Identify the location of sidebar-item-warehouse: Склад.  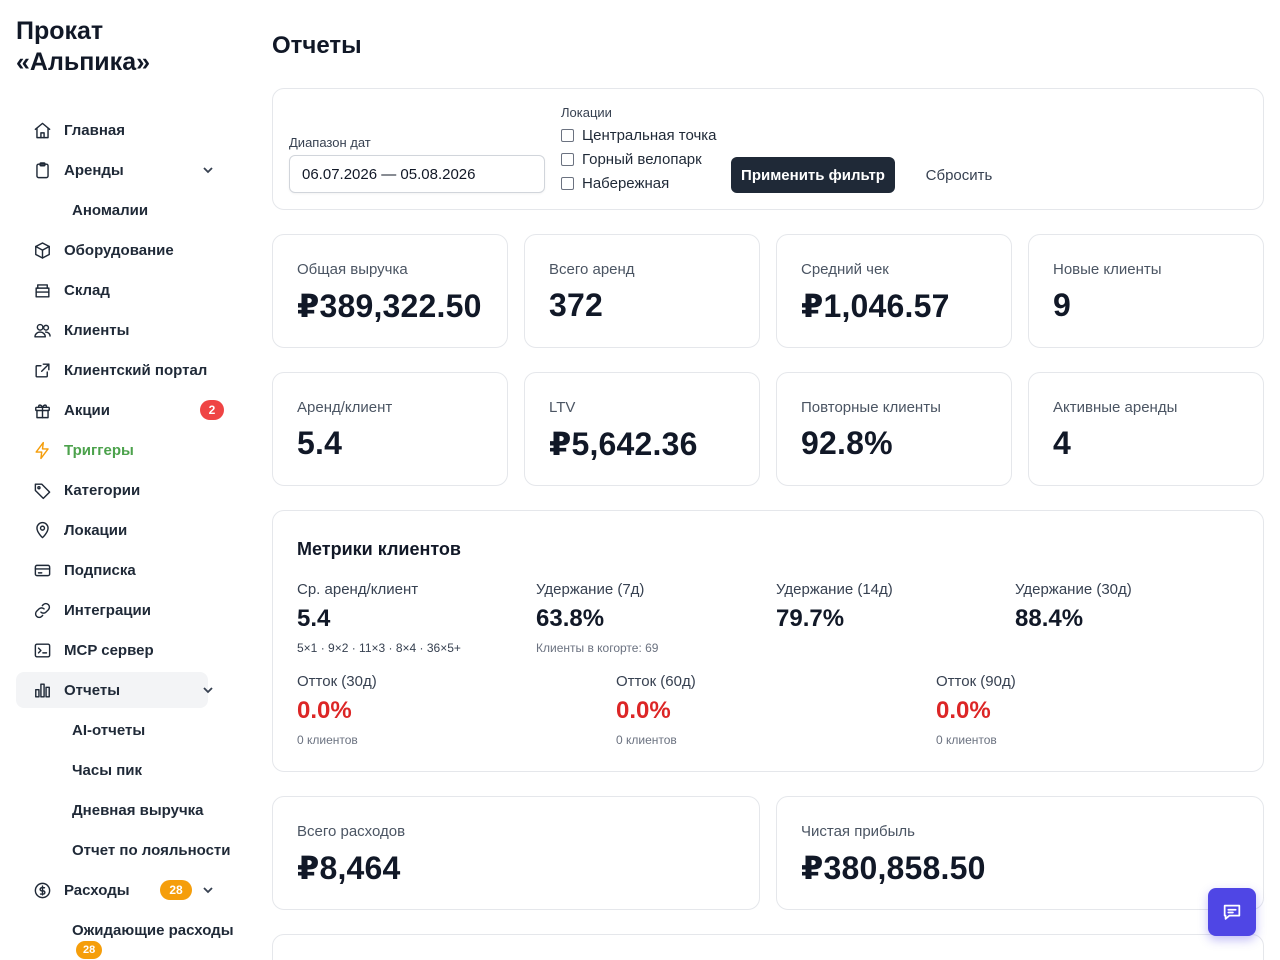
(124, 290).